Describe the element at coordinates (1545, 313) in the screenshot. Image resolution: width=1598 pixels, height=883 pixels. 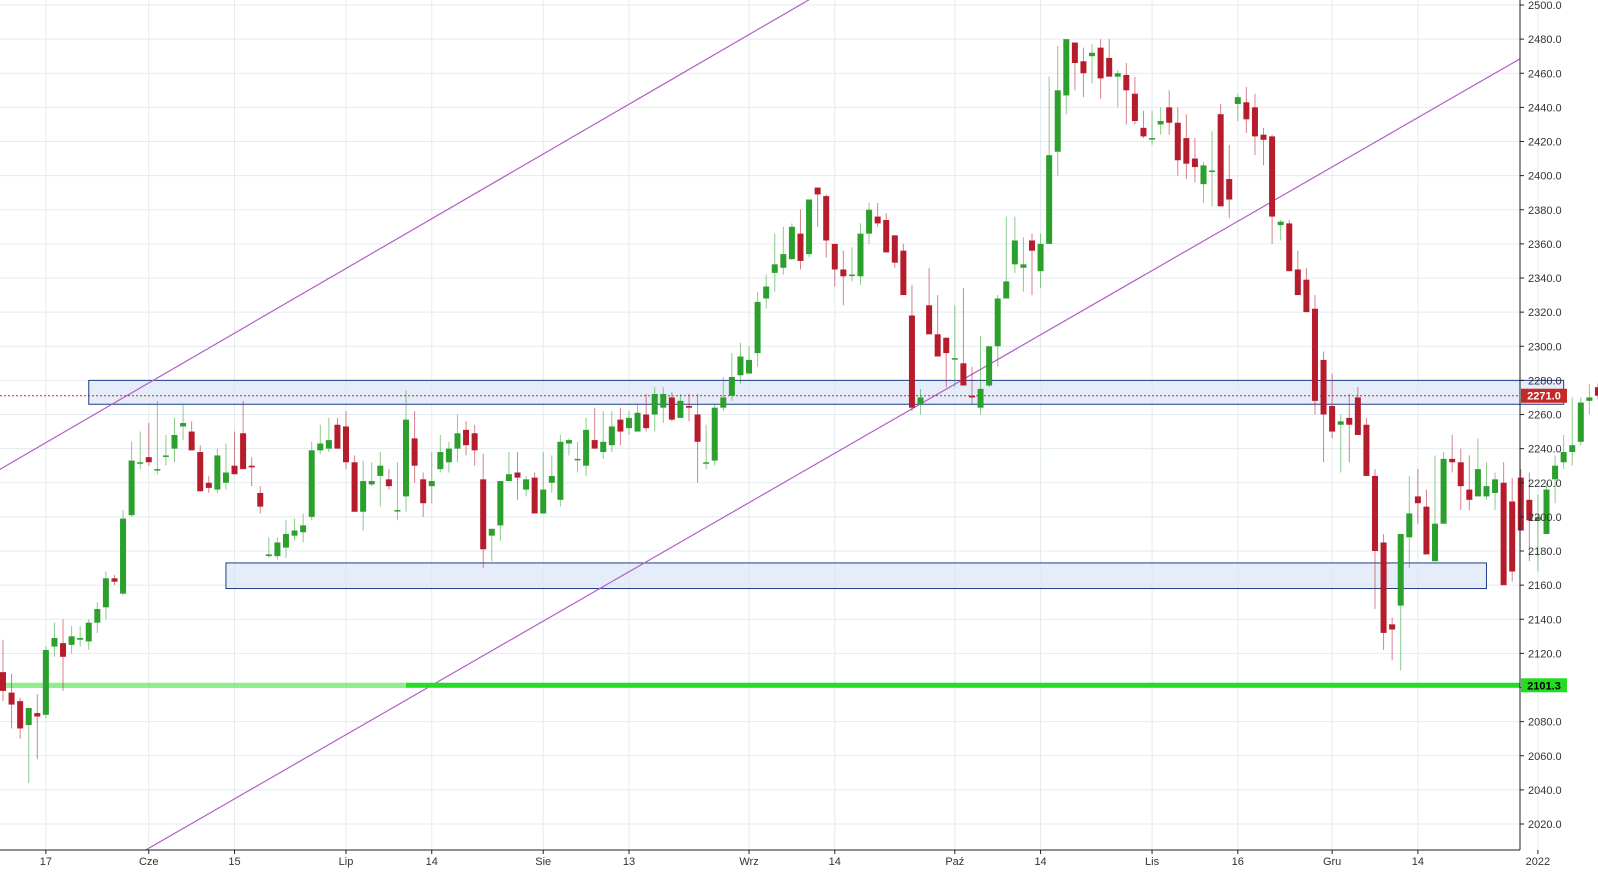
I see `y-tick-label: 2320.0` at that location.